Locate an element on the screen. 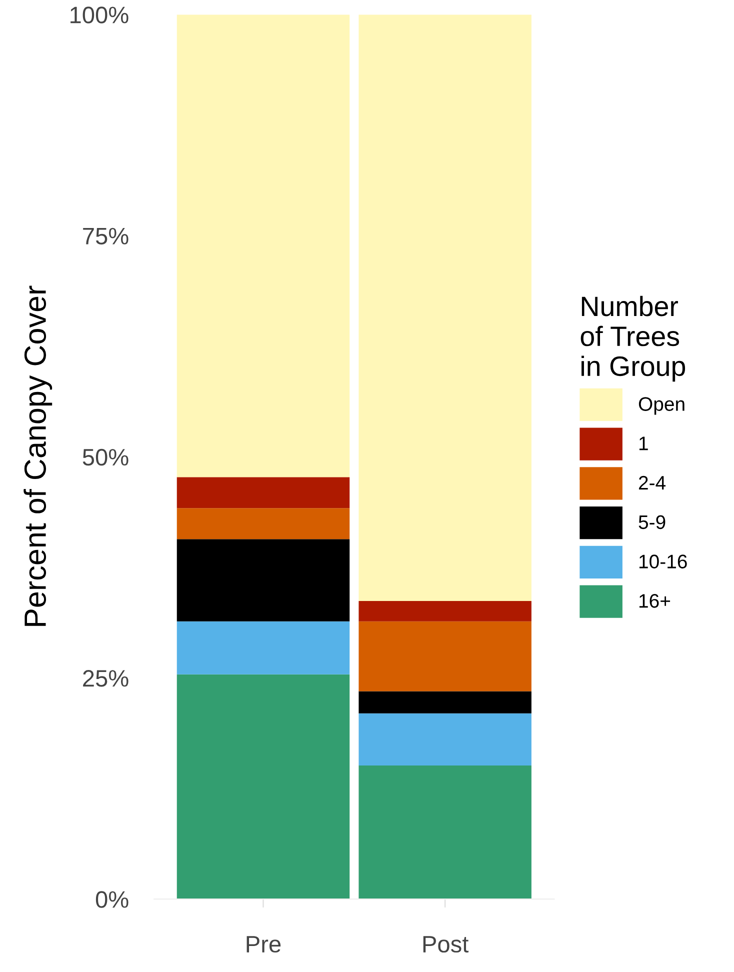 The image size is (734, 972). x-tick-label: Post is located at coordinates (446, 944).